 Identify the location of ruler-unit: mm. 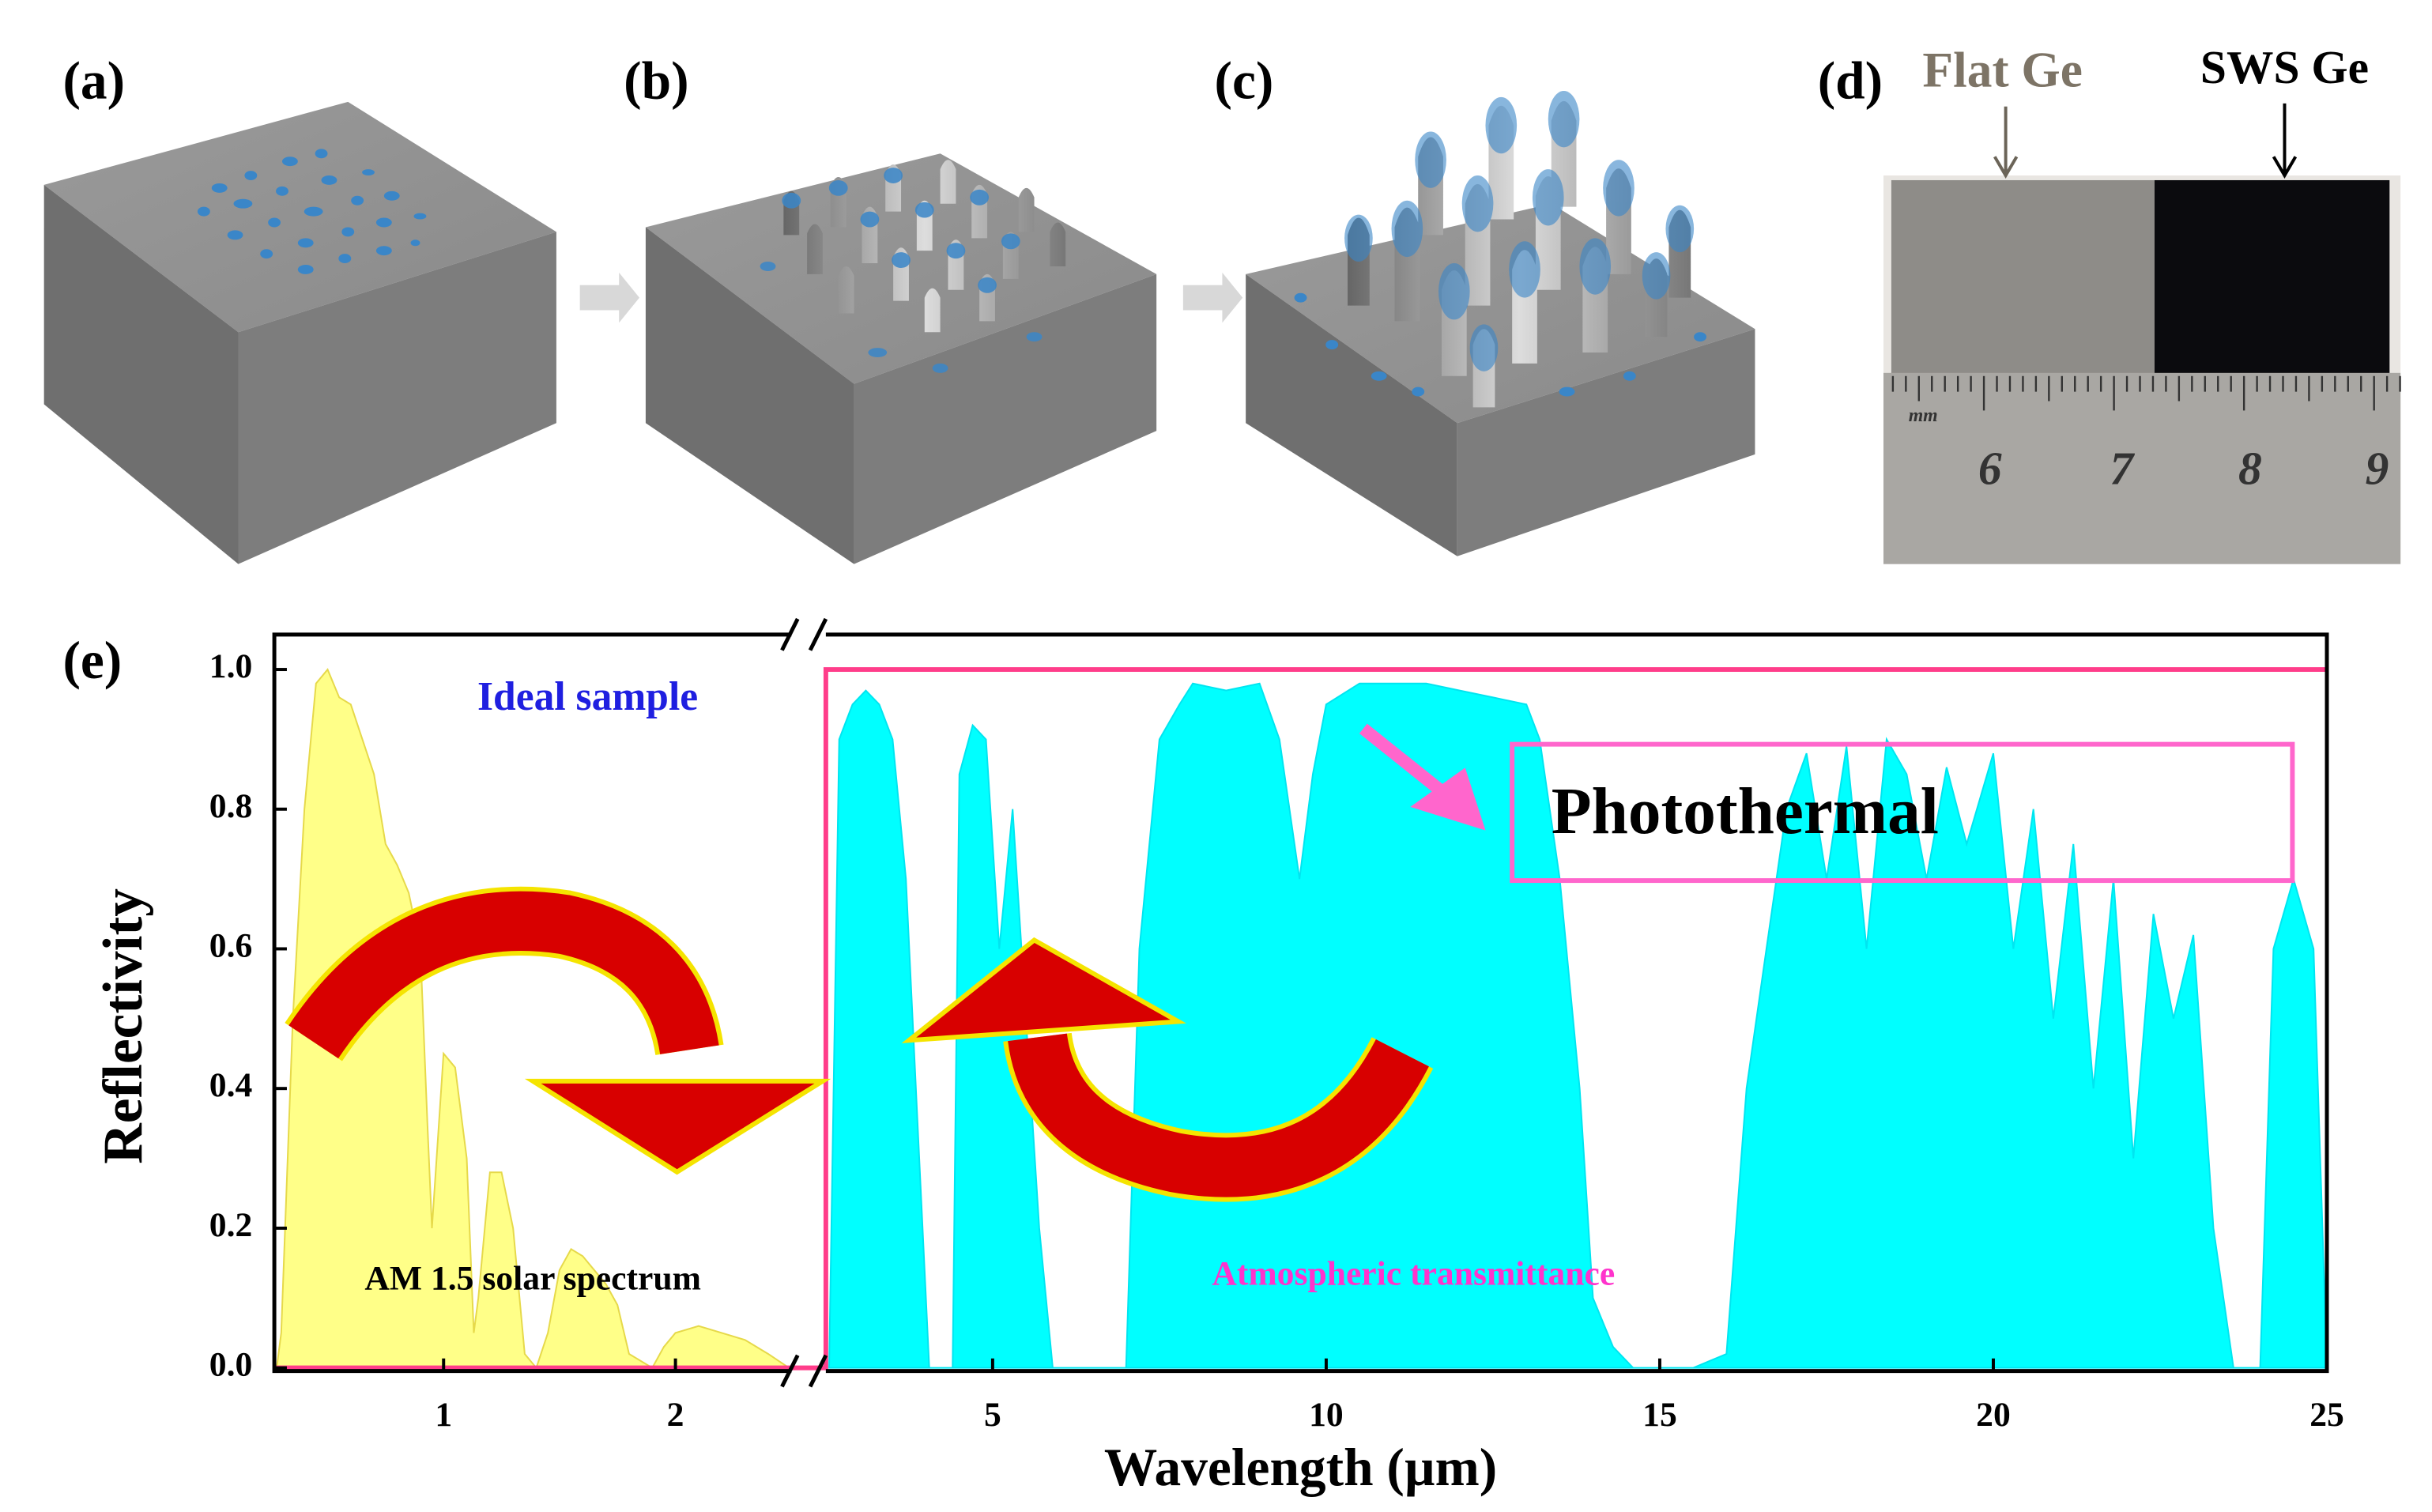
(1923, 415).